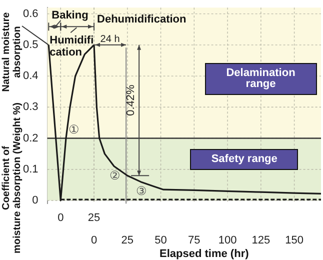  I want to click on x-tick-label: 125, so click(261, 240).